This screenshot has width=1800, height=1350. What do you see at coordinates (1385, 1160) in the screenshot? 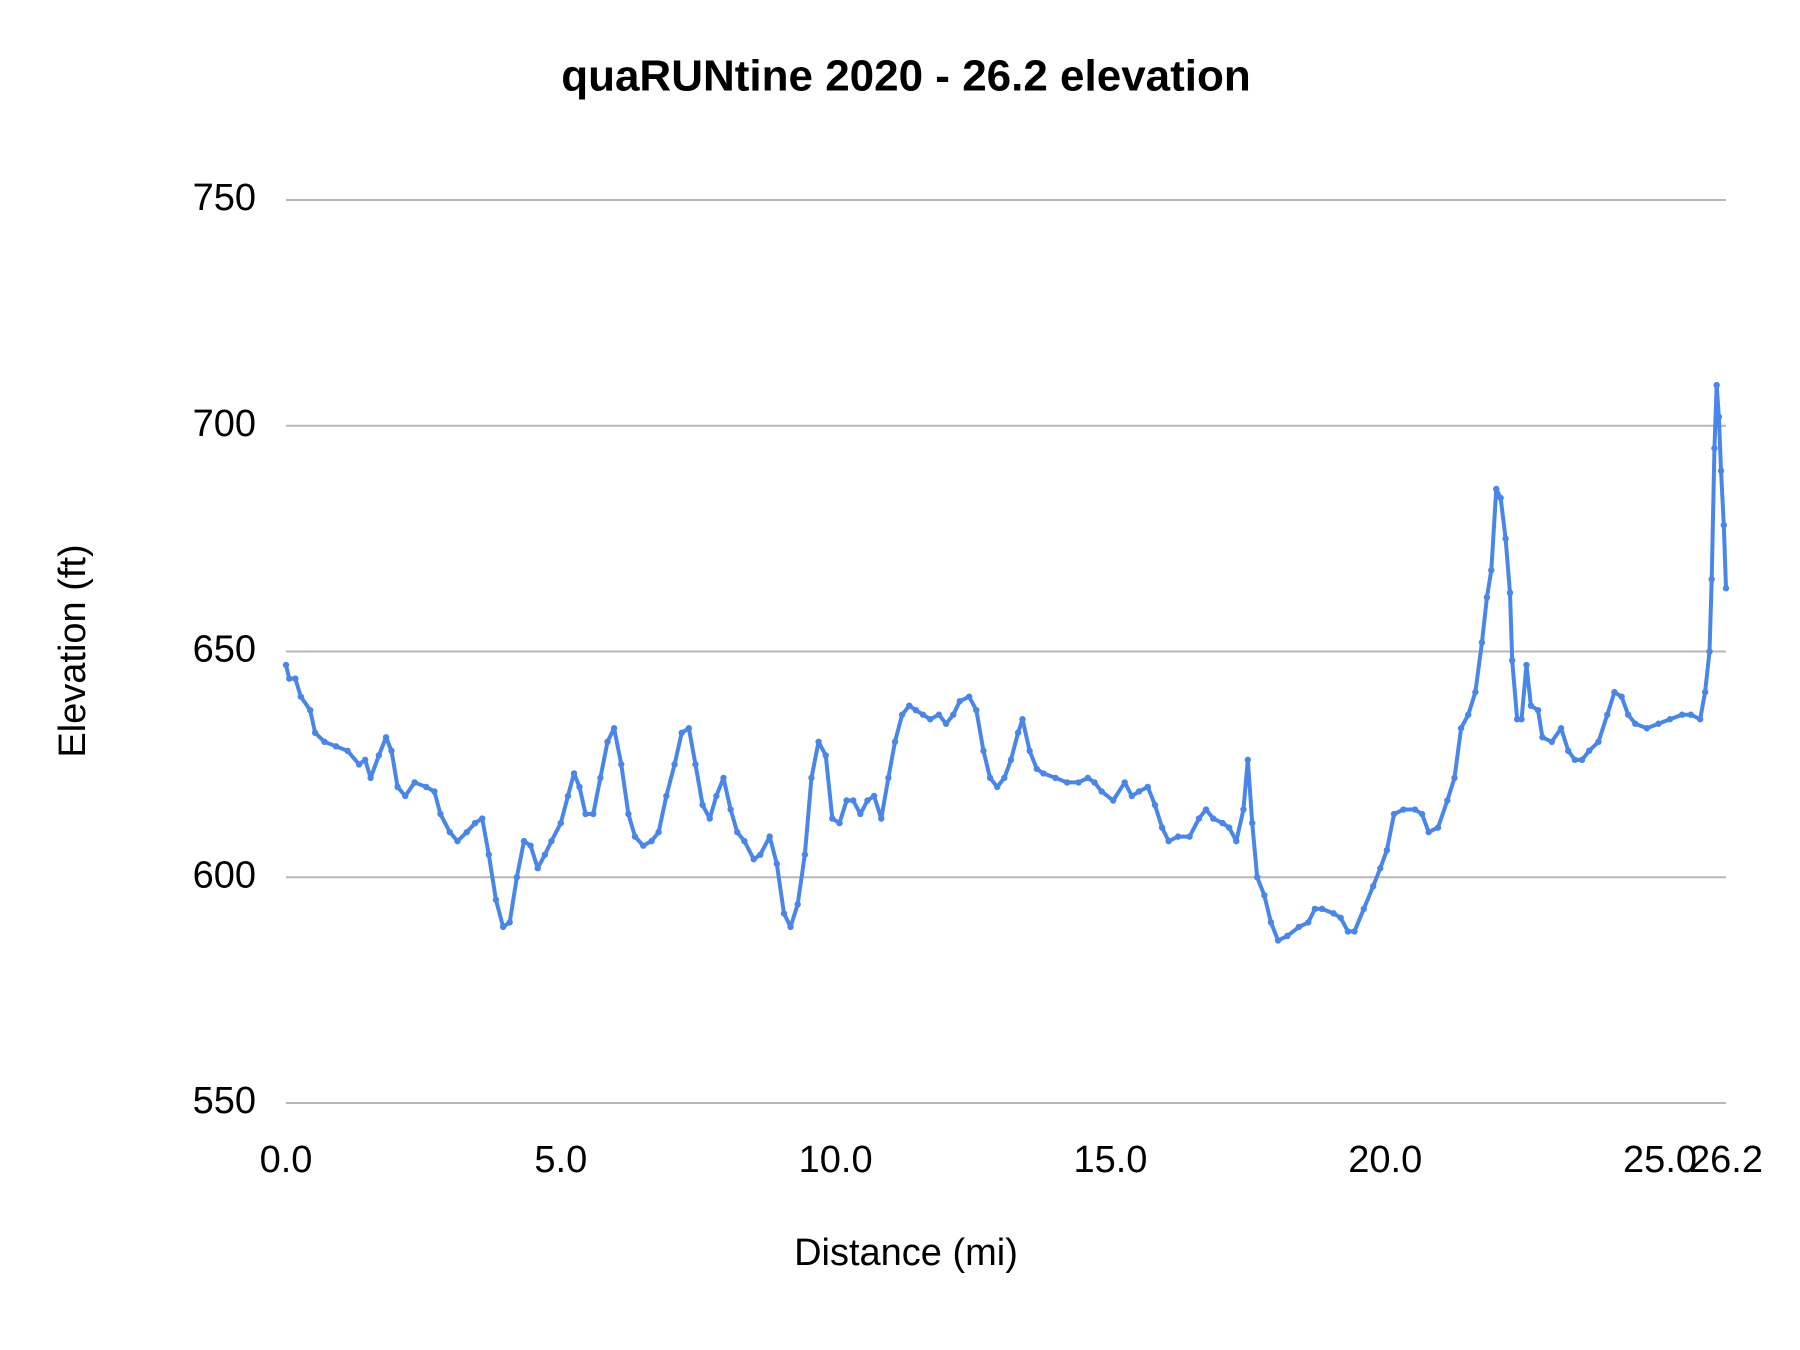
I see `x-tick-label: 20.0` at bounding box center [1385, 1160].